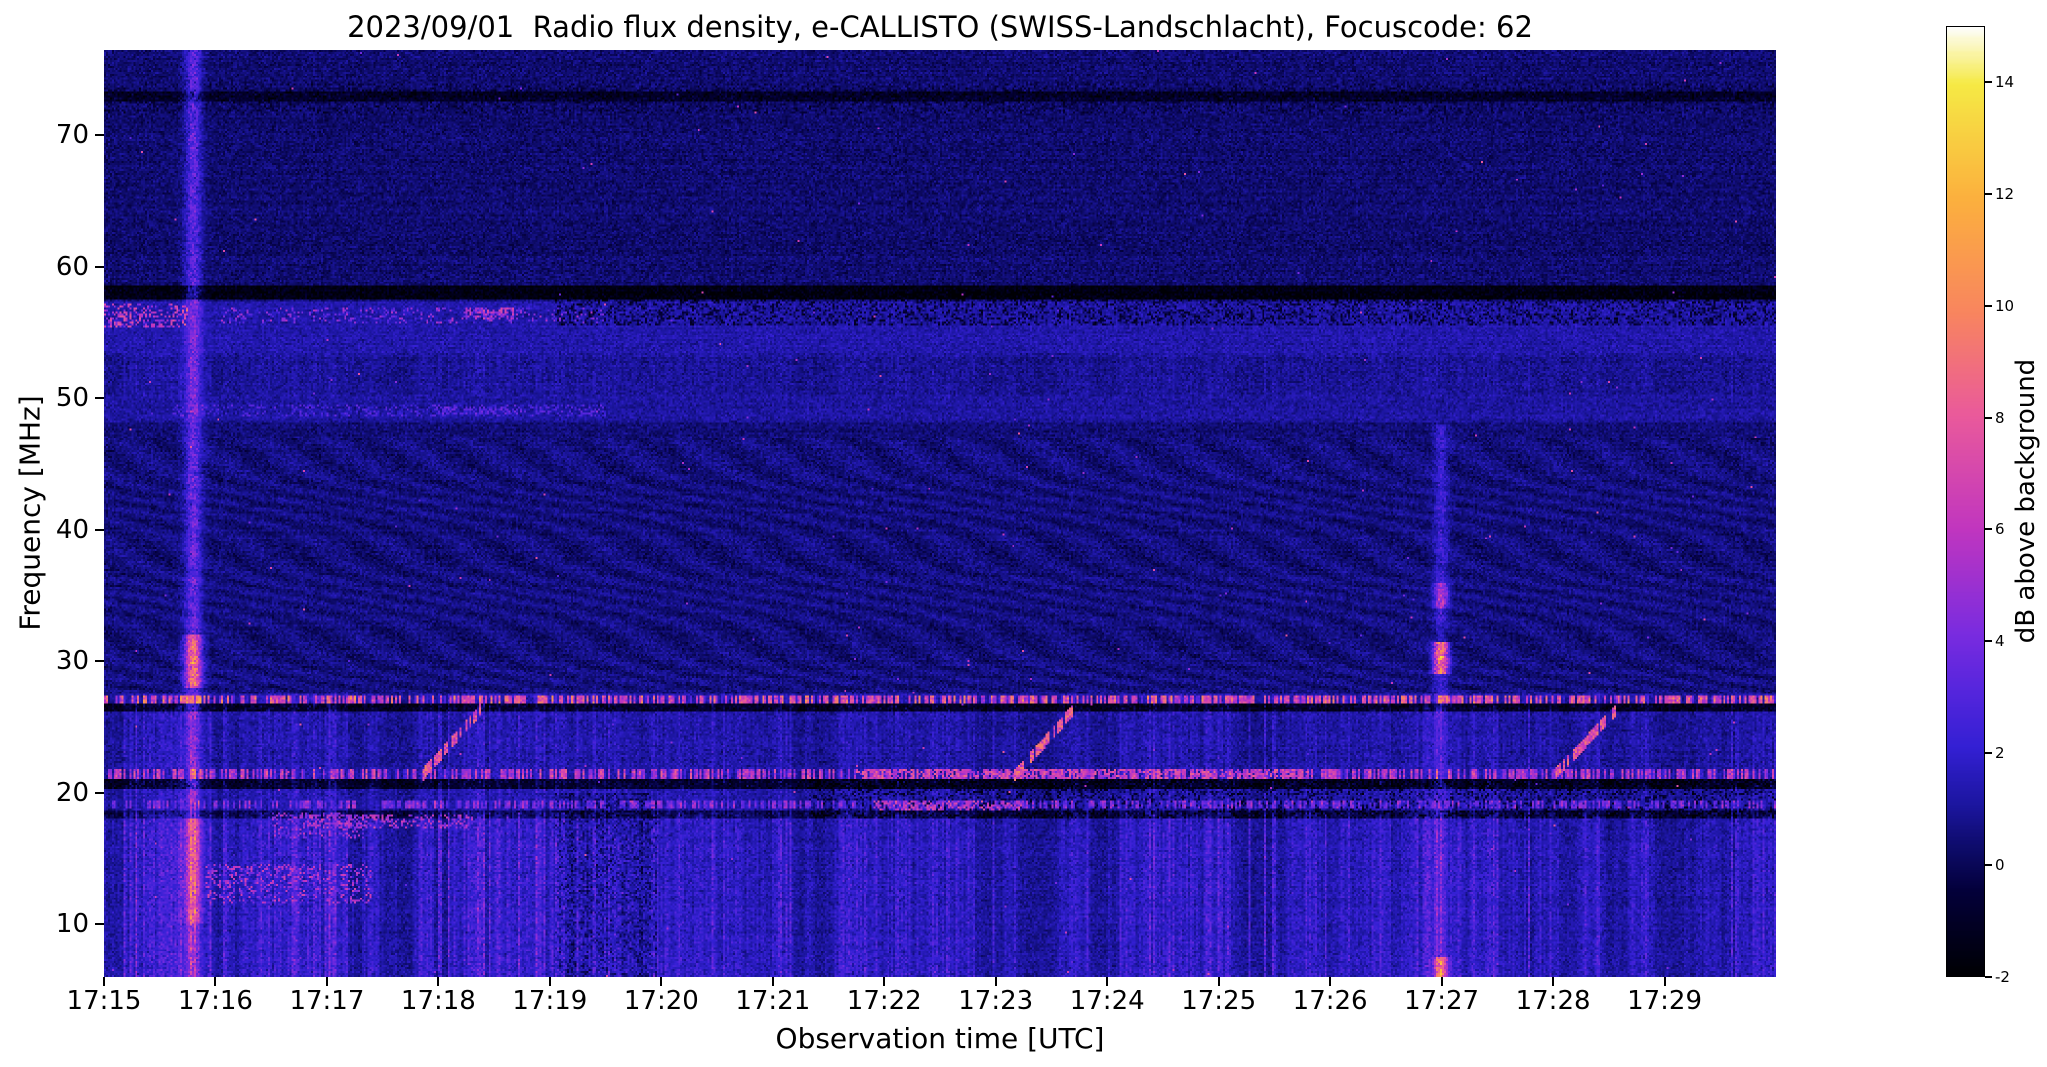 The image size is (2047, 1067). What do you see at coordinates (30, 513) in the screenshot?
I see `y-axis-label: Frequency [MHz]` at bounding box center [30, 513].